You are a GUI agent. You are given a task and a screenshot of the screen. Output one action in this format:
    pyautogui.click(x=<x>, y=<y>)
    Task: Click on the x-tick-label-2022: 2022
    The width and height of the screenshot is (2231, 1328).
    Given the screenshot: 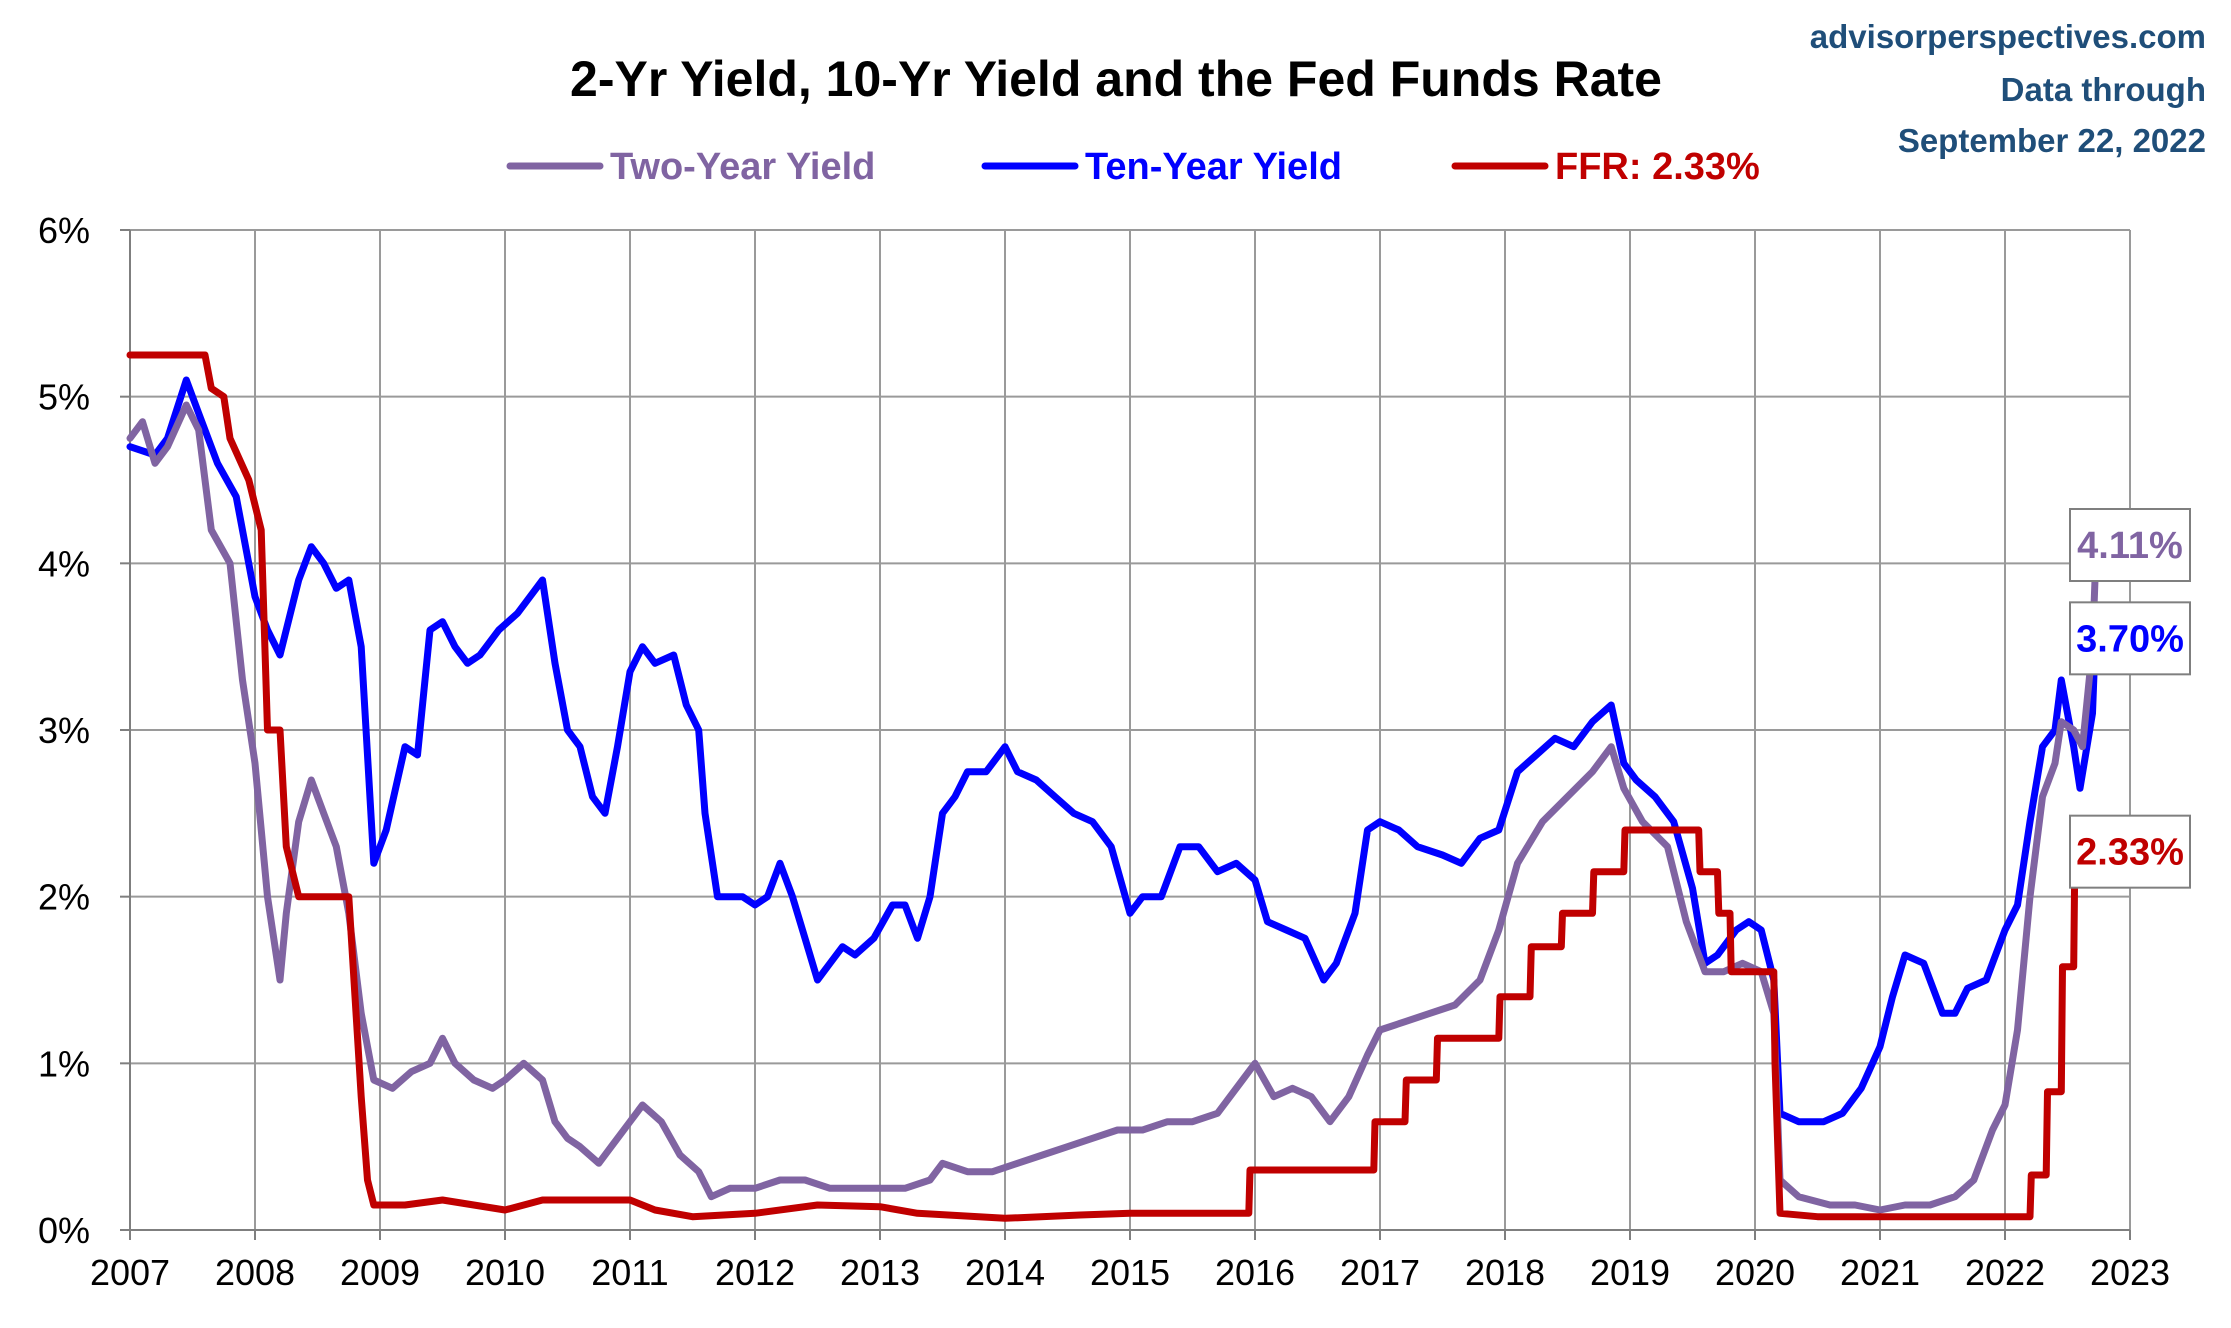 What is the action you would take?
    pyautogui.click(x=2005, y=1272)
    